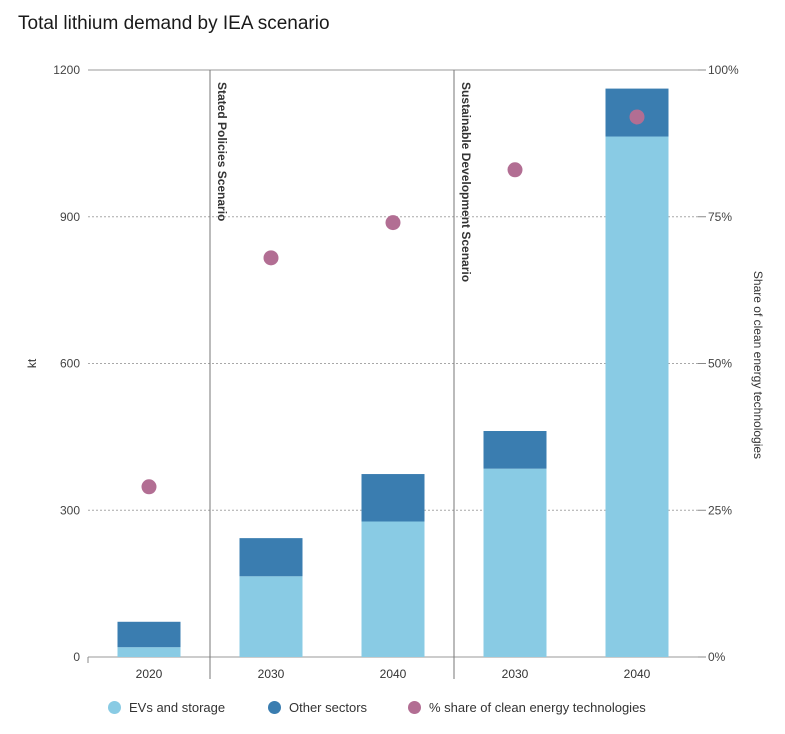  I want to click on legend-item: % share of clean energy technologies, so click(527, 707).